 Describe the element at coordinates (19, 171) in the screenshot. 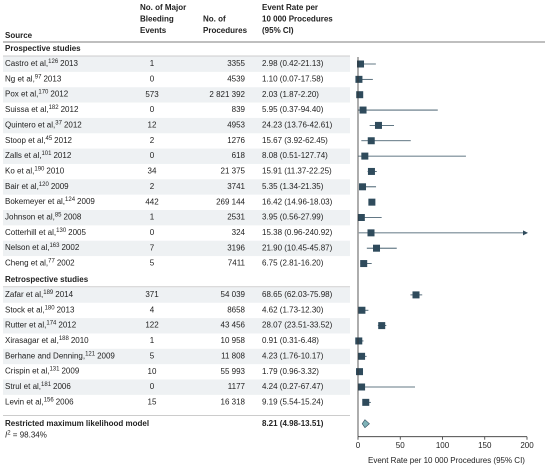

I see `source-author: Ko et al,` at that location.